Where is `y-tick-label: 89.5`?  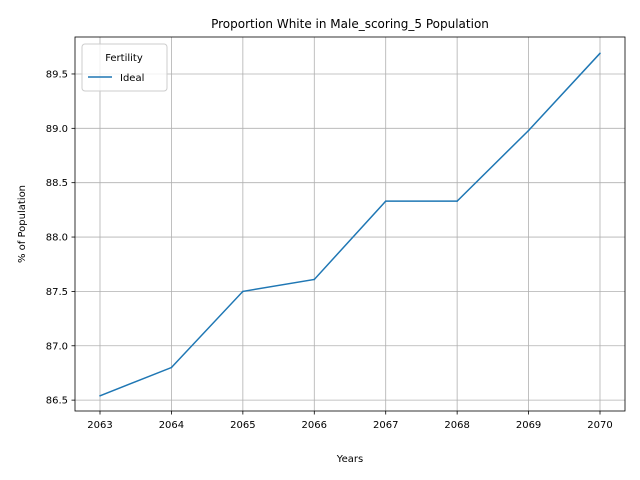 y-tick-label: 89.5 is located at coordinates (57, 74).